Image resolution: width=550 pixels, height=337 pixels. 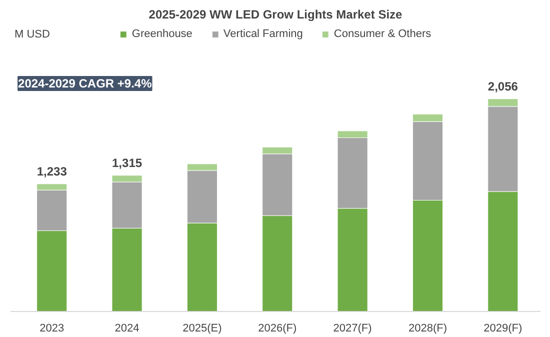 What do you see at coordinates (85, 83) in the screenshot?
I see `text: 2024-2029 CAGR +9.4%` at bounding box center [85, 83].